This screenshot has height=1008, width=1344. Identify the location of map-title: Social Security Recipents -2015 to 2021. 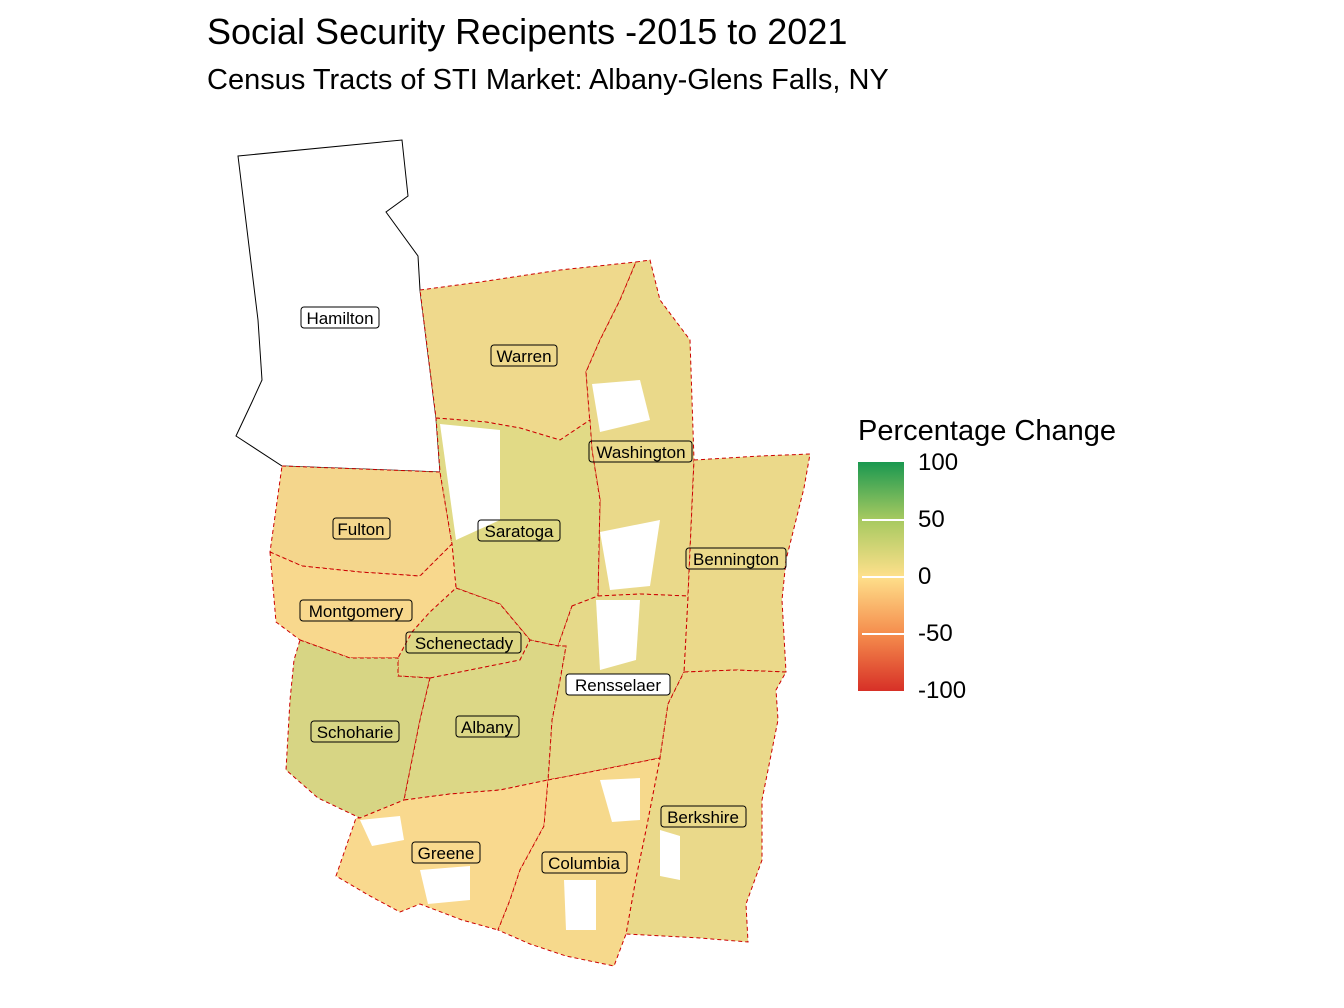
(527, 31).